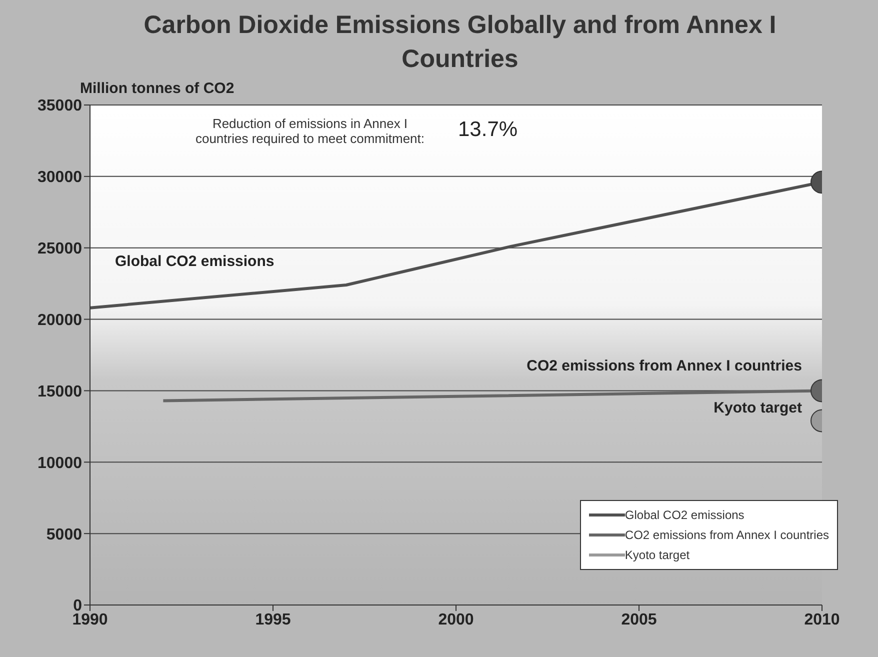  Describe the element at coordinates (194, 261) in the screenshot. I see `text: Global CO2 emissions` at that location.